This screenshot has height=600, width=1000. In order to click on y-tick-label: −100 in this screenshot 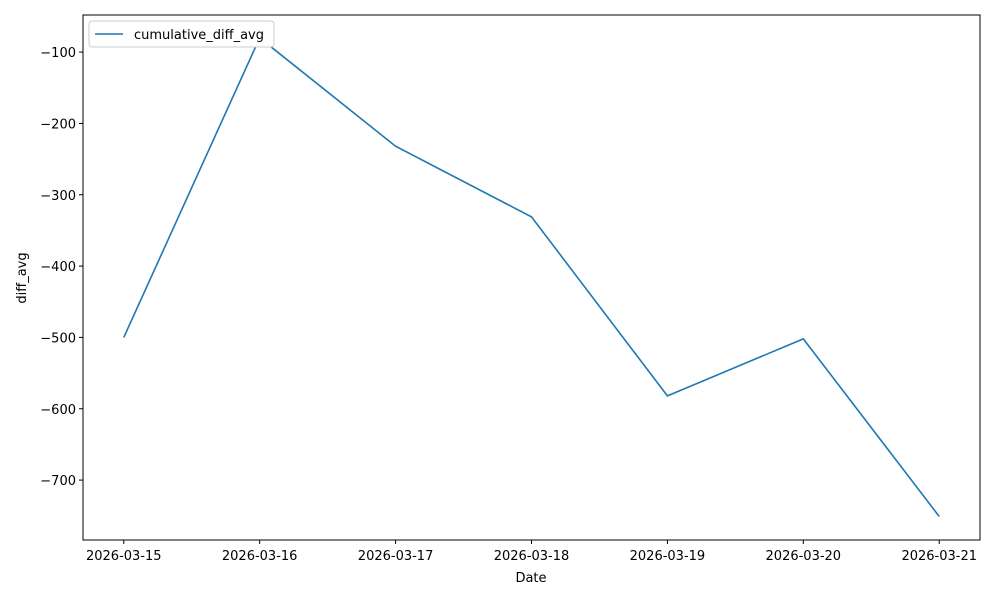, I will do `click(58, 53)`.